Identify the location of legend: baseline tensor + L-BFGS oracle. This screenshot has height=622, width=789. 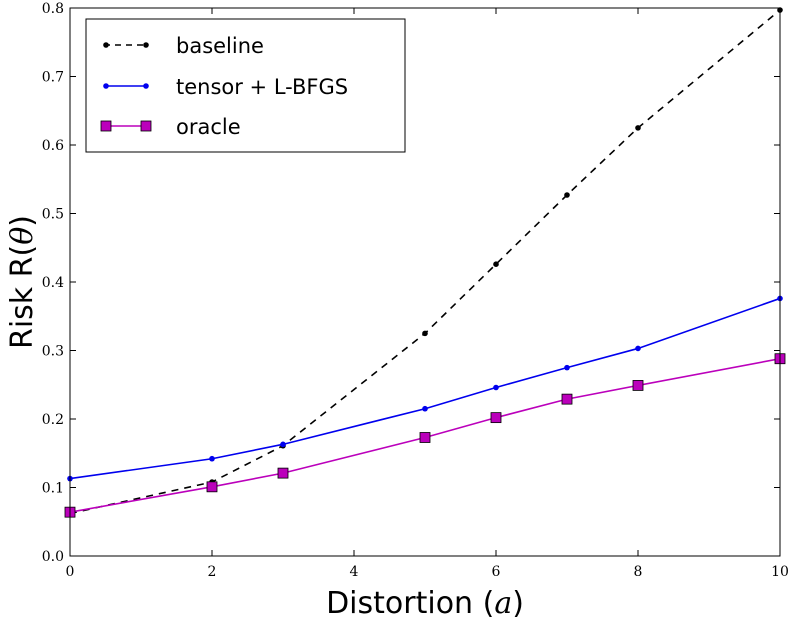
(245, 85).